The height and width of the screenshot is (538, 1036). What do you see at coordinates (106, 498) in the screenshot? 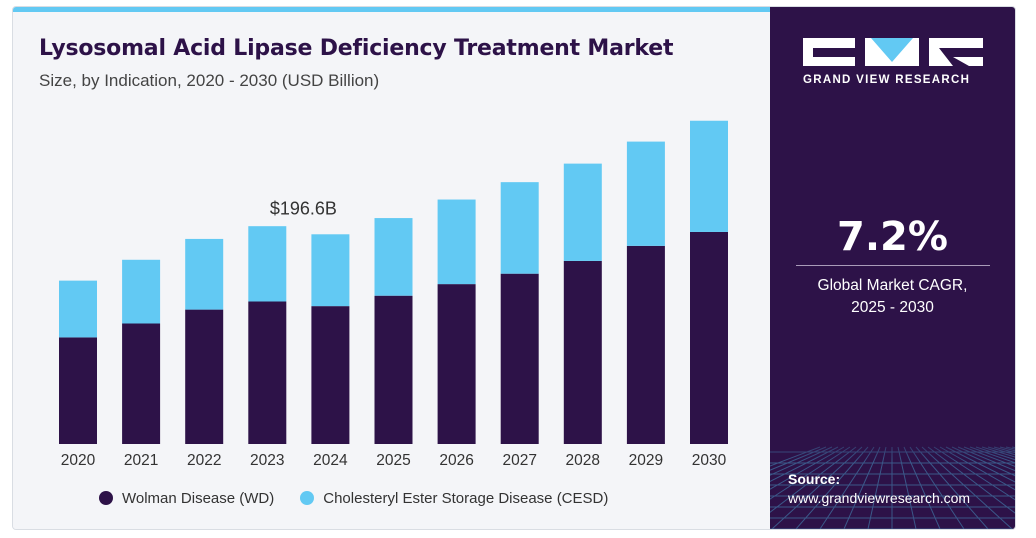
I see `legend-swatch-wd` at bounding box center [106, 498].